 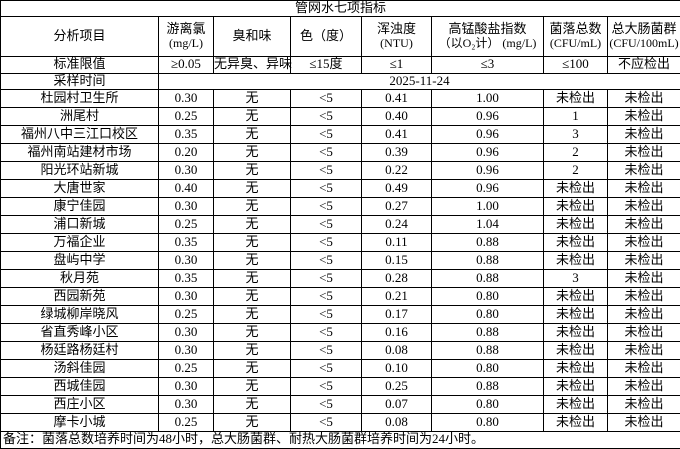 What do you see at coordinates (340, 439) in the screenshot?
I see `note-text: 备注：菌落总数培养时间为48小时，总大肠菌群、耐热大肠菌群培养时间为24小时。` at bounding box center [340, 439].